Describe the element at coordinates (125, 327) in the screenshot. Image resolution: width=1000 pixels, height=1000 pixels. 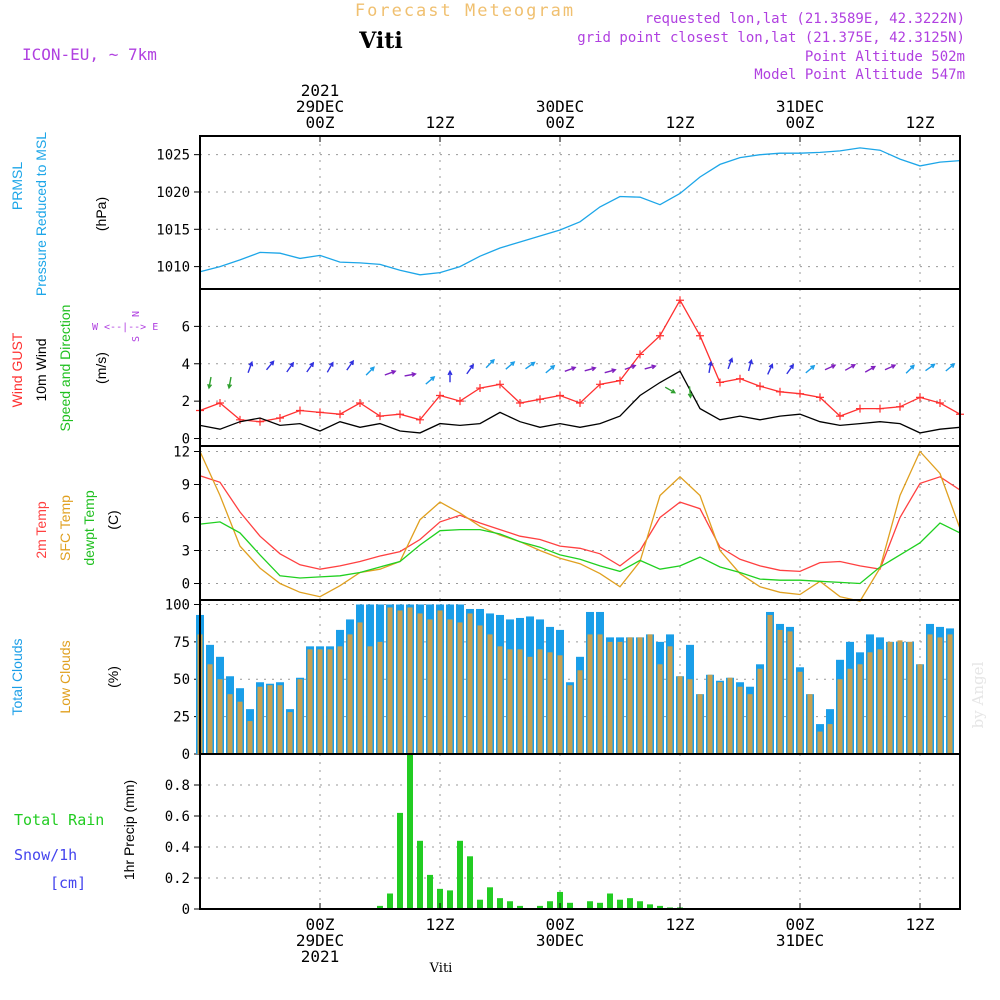
I see `compass-west-east-label: W <--|--> E` at that location.